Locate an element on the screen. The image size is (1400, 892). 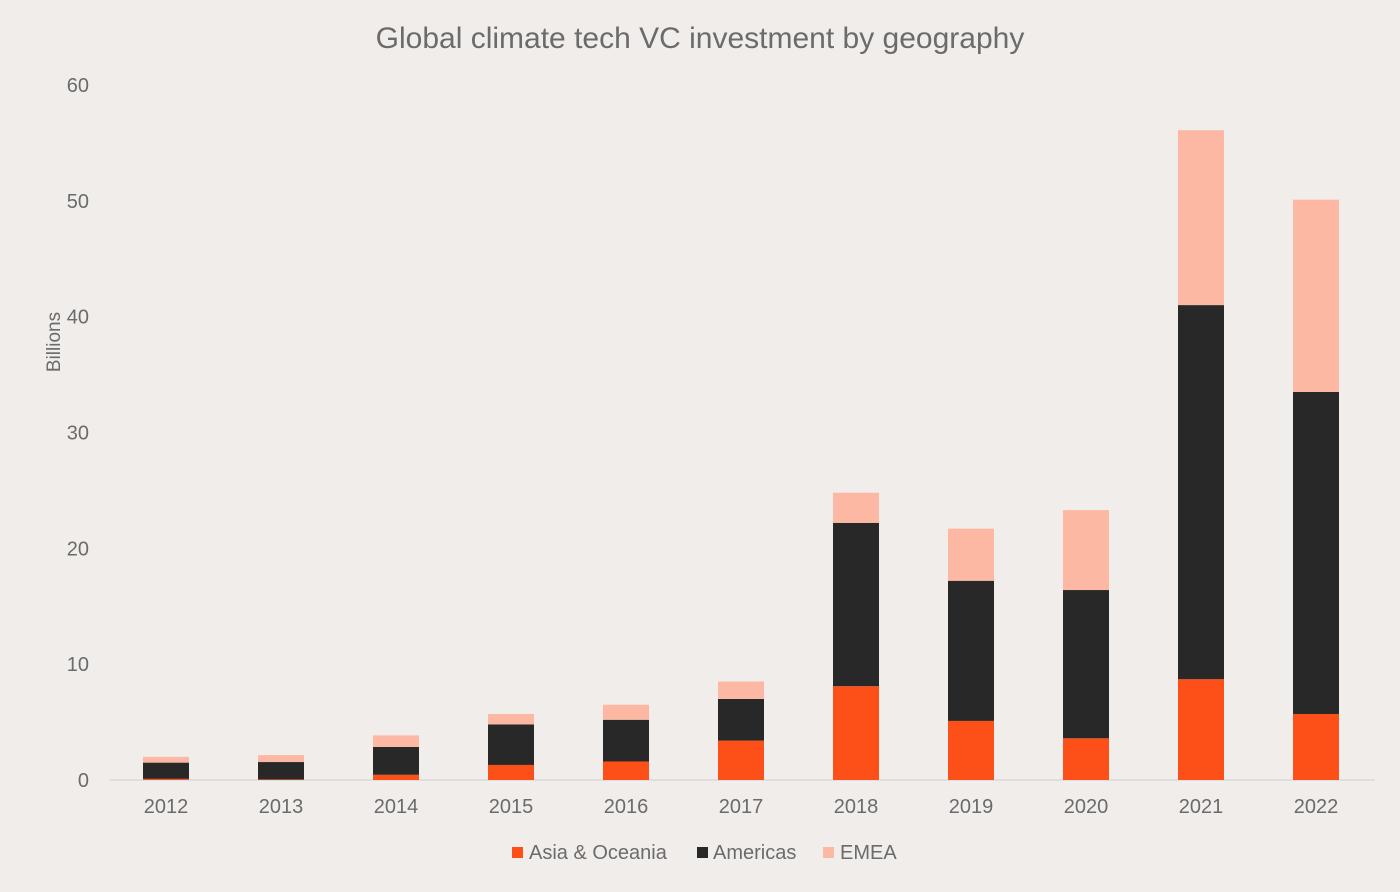
y-tick-label: 30 is located at coordinates (78, 434).